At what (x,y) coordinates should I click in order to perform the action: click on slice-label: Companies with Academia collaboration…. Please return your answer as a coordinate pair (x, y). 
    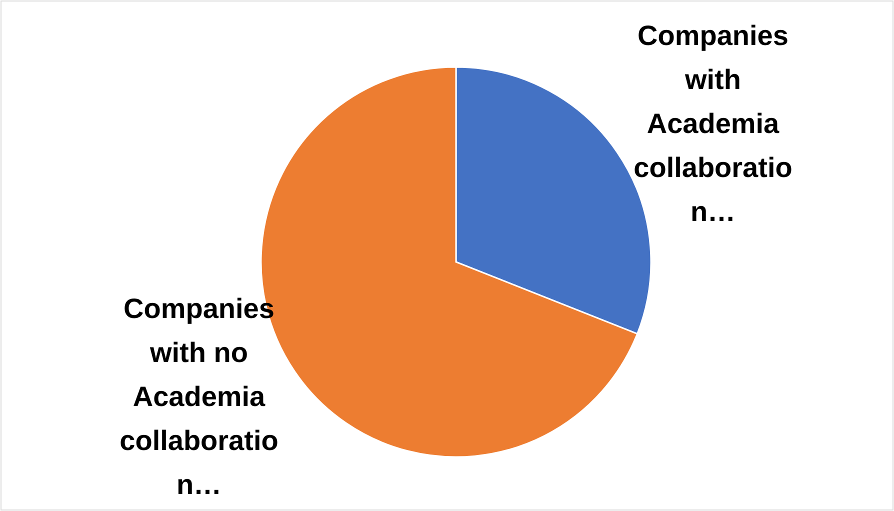
    Looking at the image, I should click on (713, 123).